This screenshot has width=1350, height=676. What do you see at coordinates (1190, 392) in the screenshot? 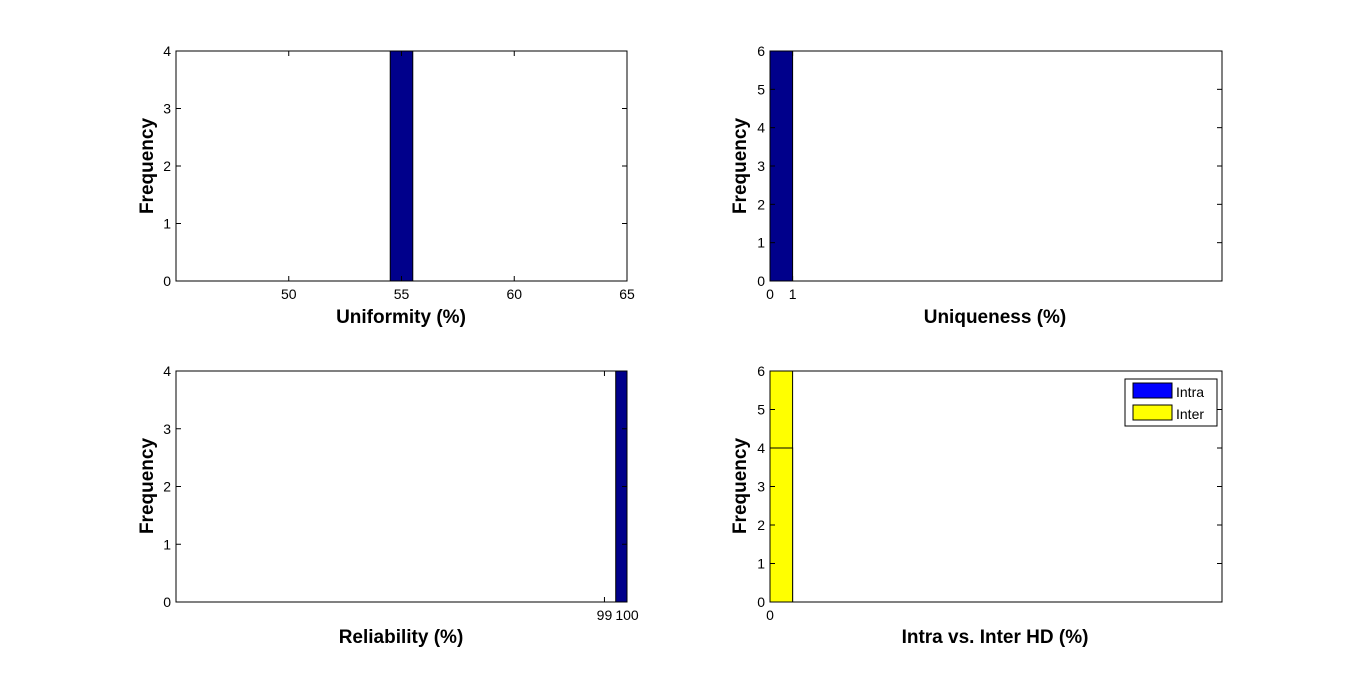
I see `legend-label-intra: Intra` at bounding box center [1190, 392].